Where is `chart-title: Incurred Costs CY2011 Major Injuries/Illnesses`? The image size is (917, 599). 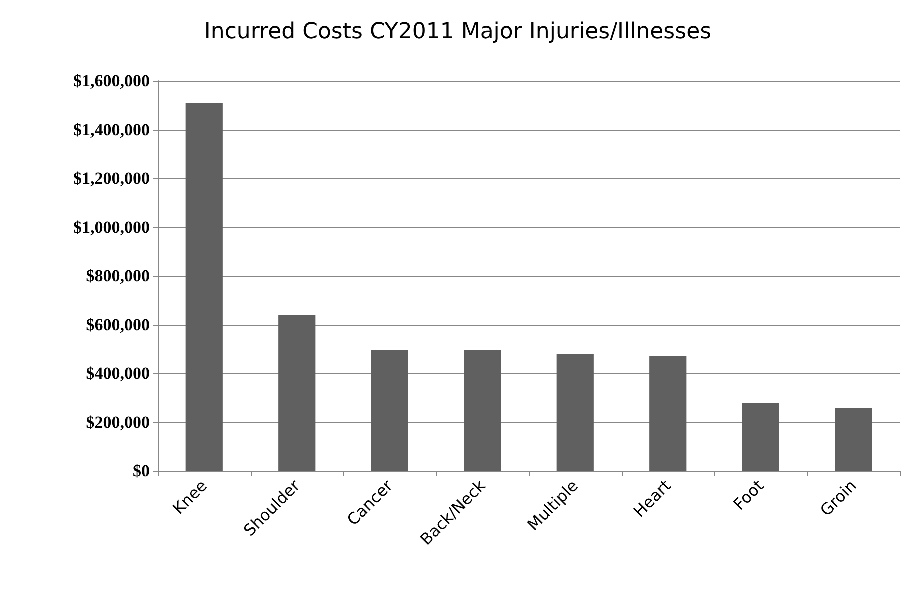
chart-title: Incurred Costs CY2011 Major Injuries/Illnesses is located at coordinates (458, 32).